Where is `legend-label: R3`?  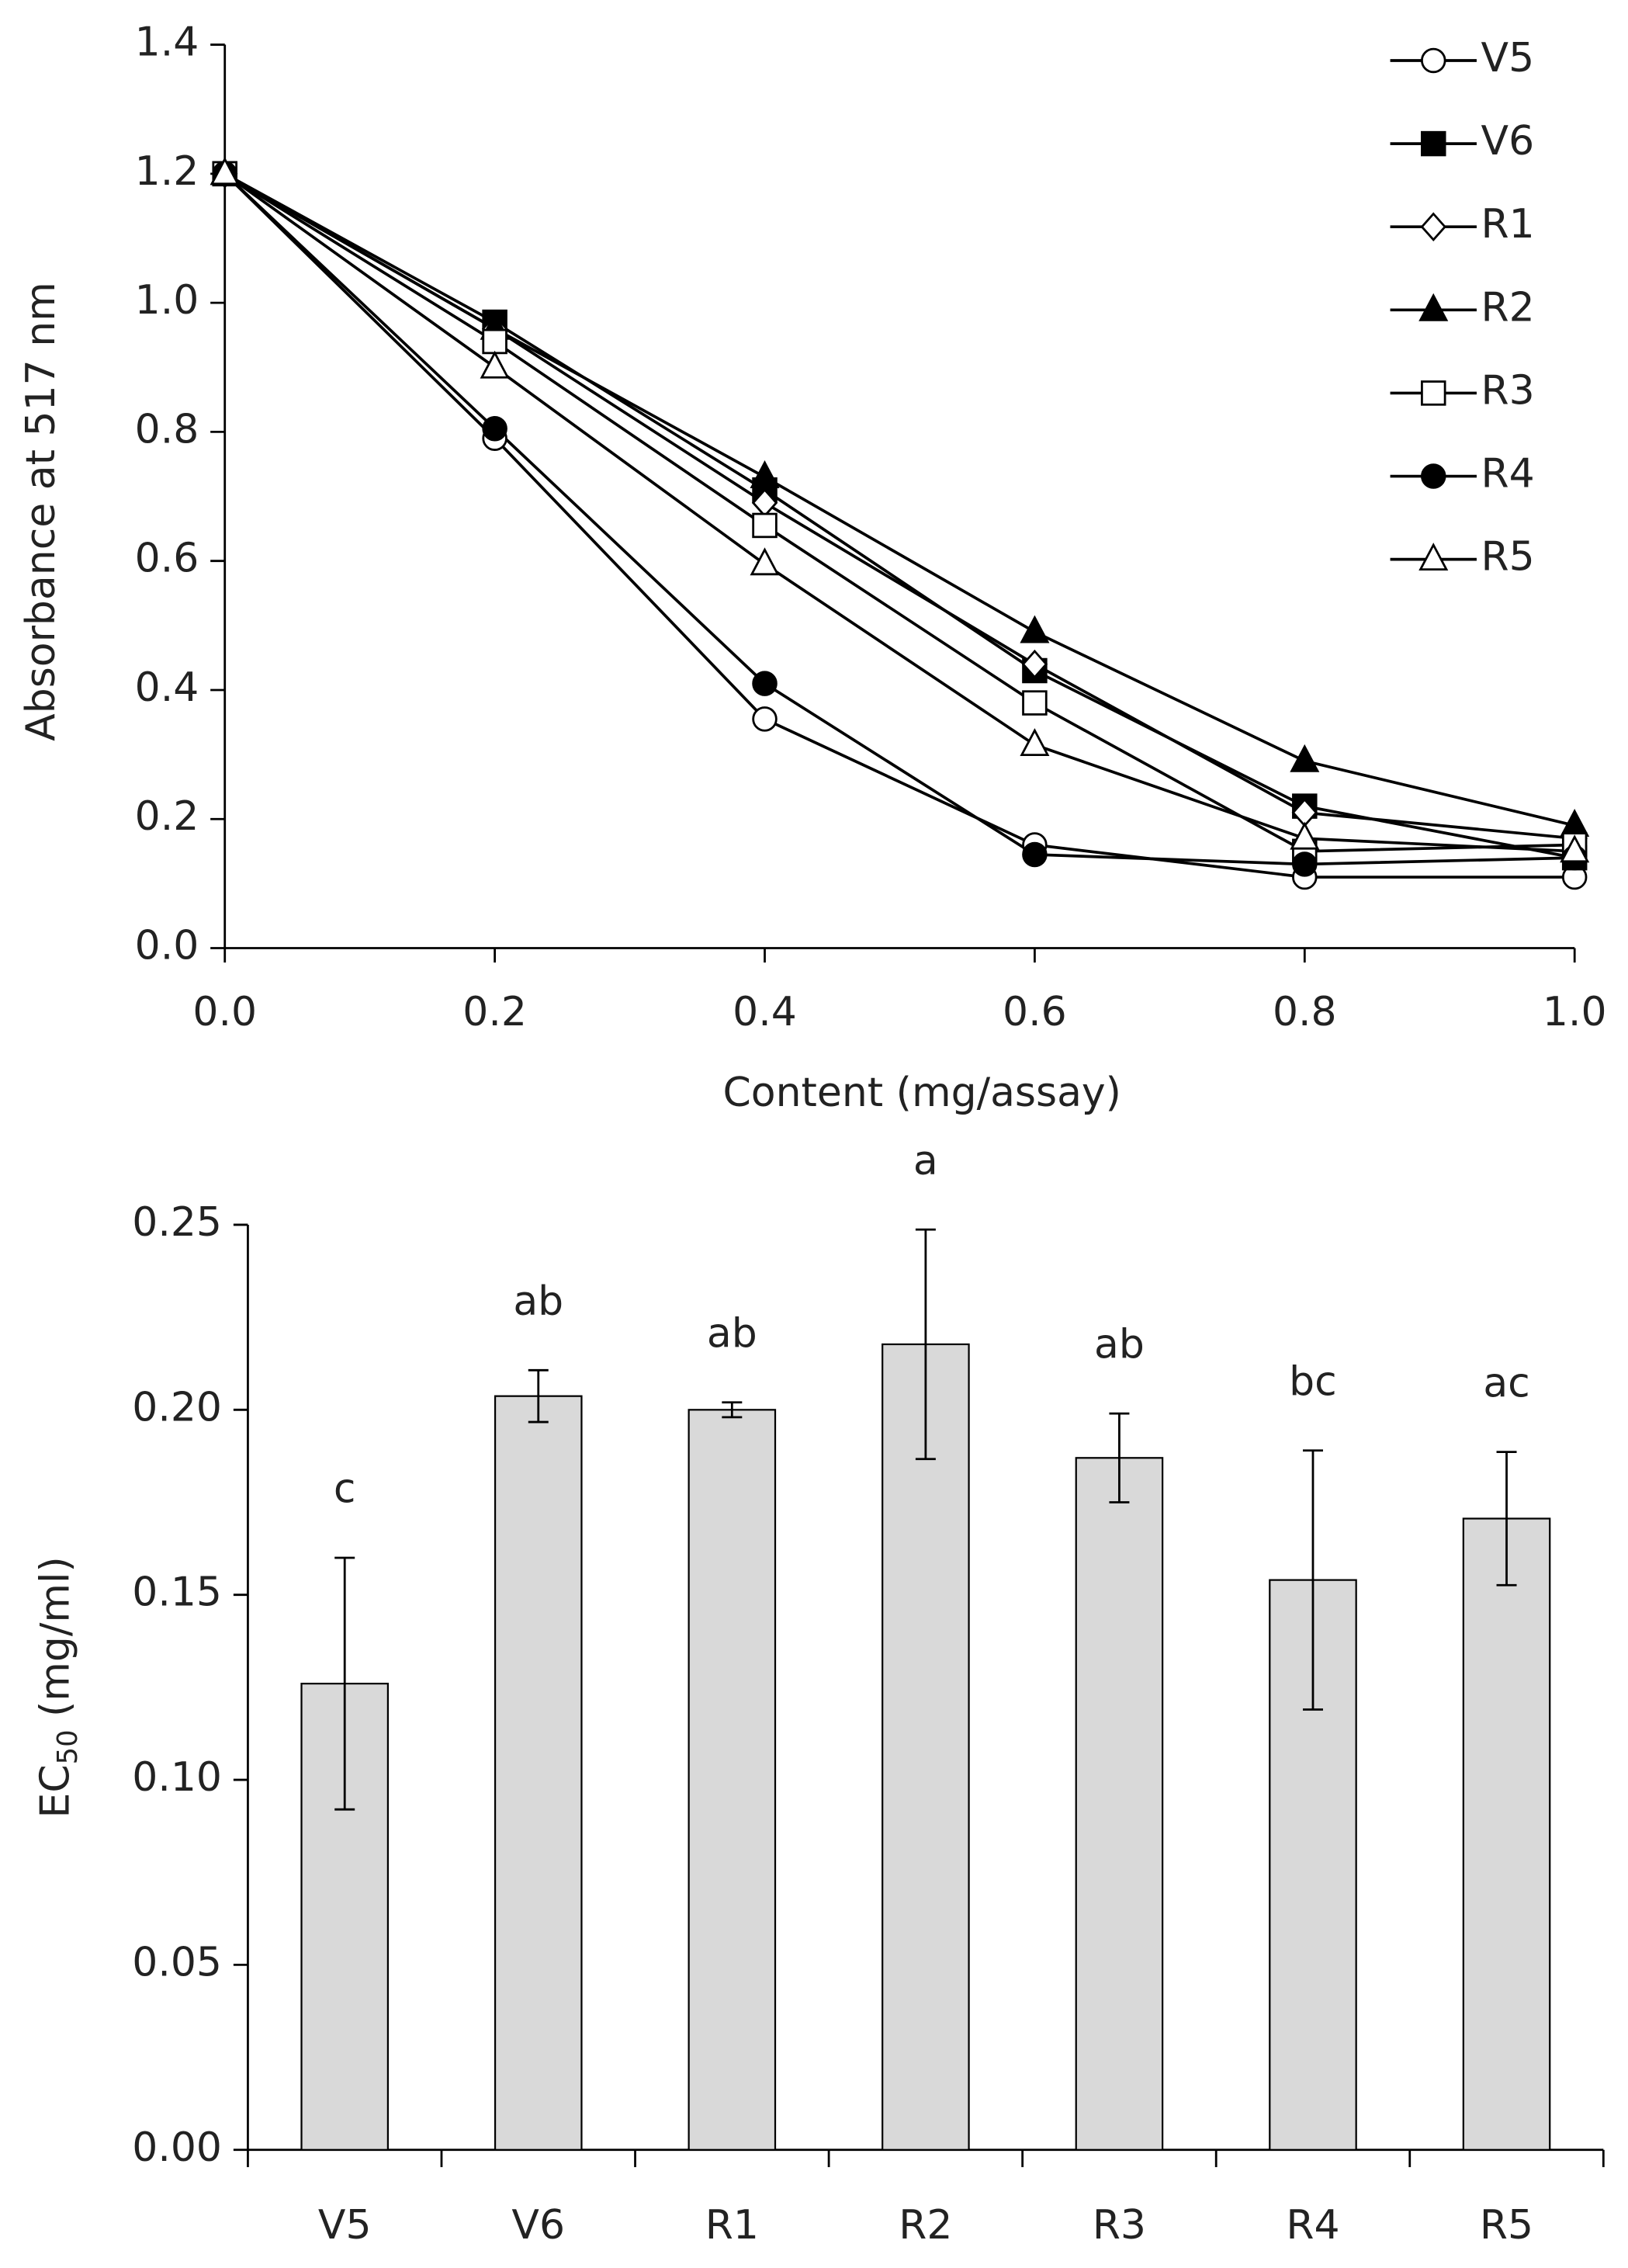 legend-label: R3 is located at coordinates (1508, 390).